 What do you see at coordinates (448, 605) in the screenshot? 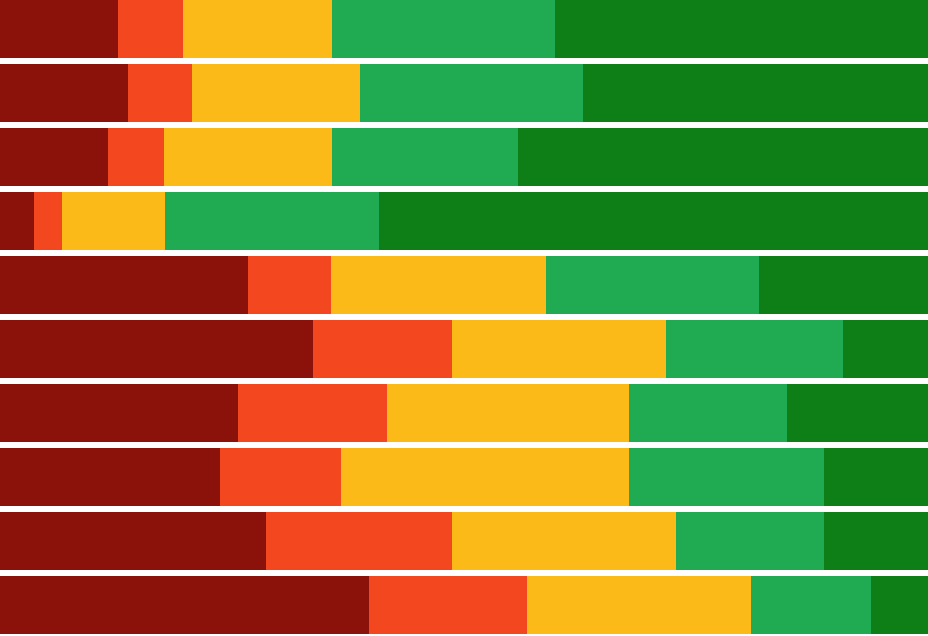
I see `bar-segment-row10-series2` at bounding box center [448, 605].